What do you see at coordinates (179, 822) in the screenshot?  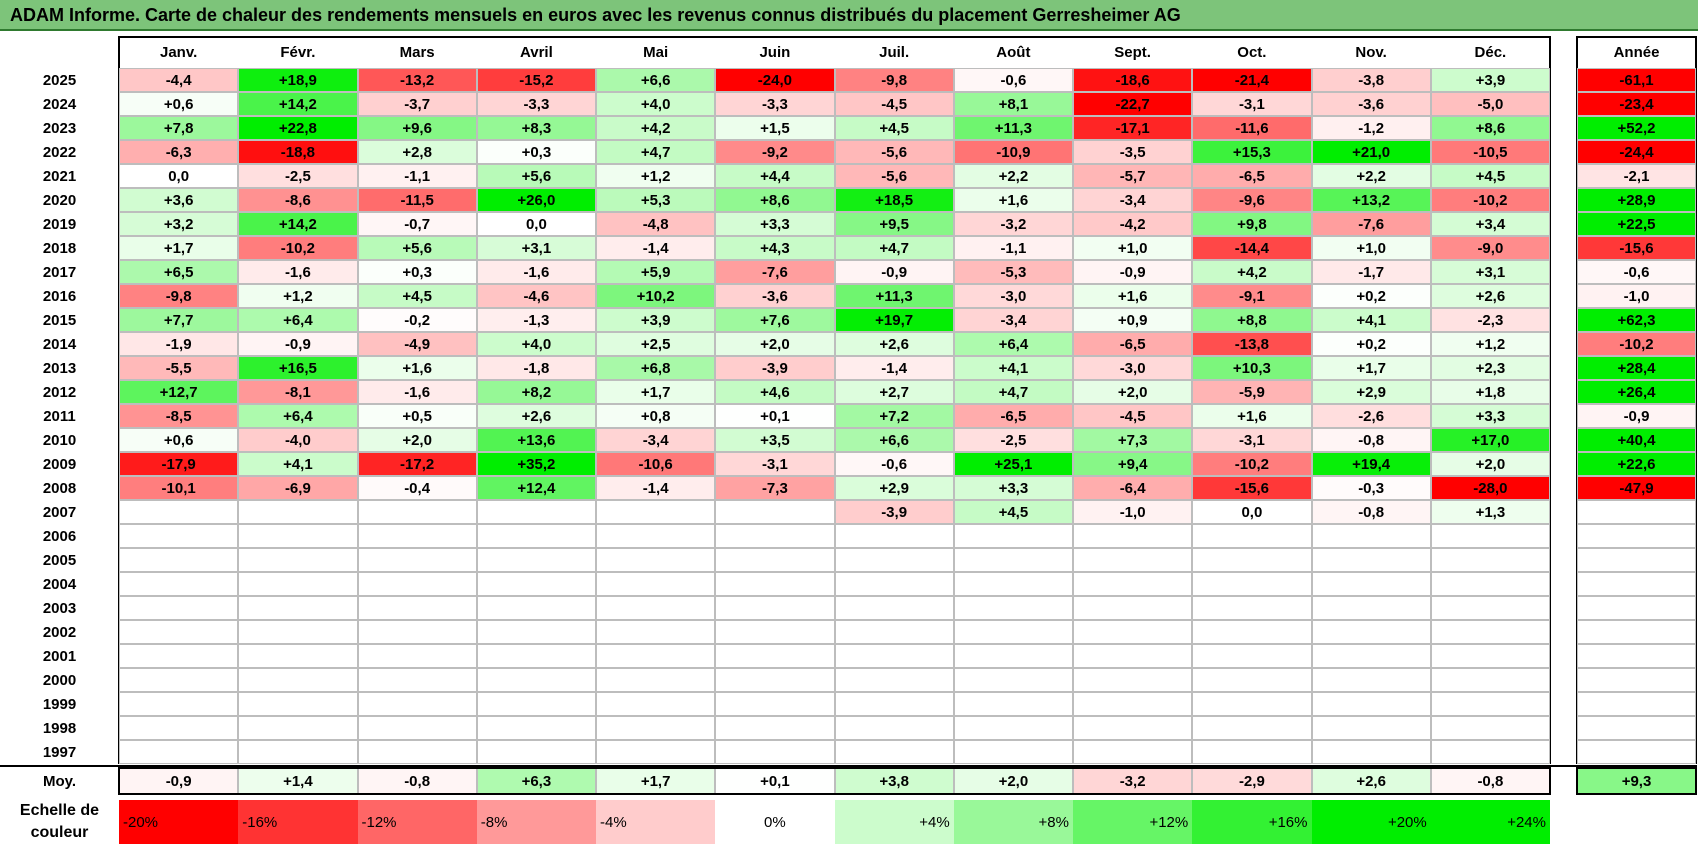 I see `legend-swatch: -20%` at bounding box center [179, 822].